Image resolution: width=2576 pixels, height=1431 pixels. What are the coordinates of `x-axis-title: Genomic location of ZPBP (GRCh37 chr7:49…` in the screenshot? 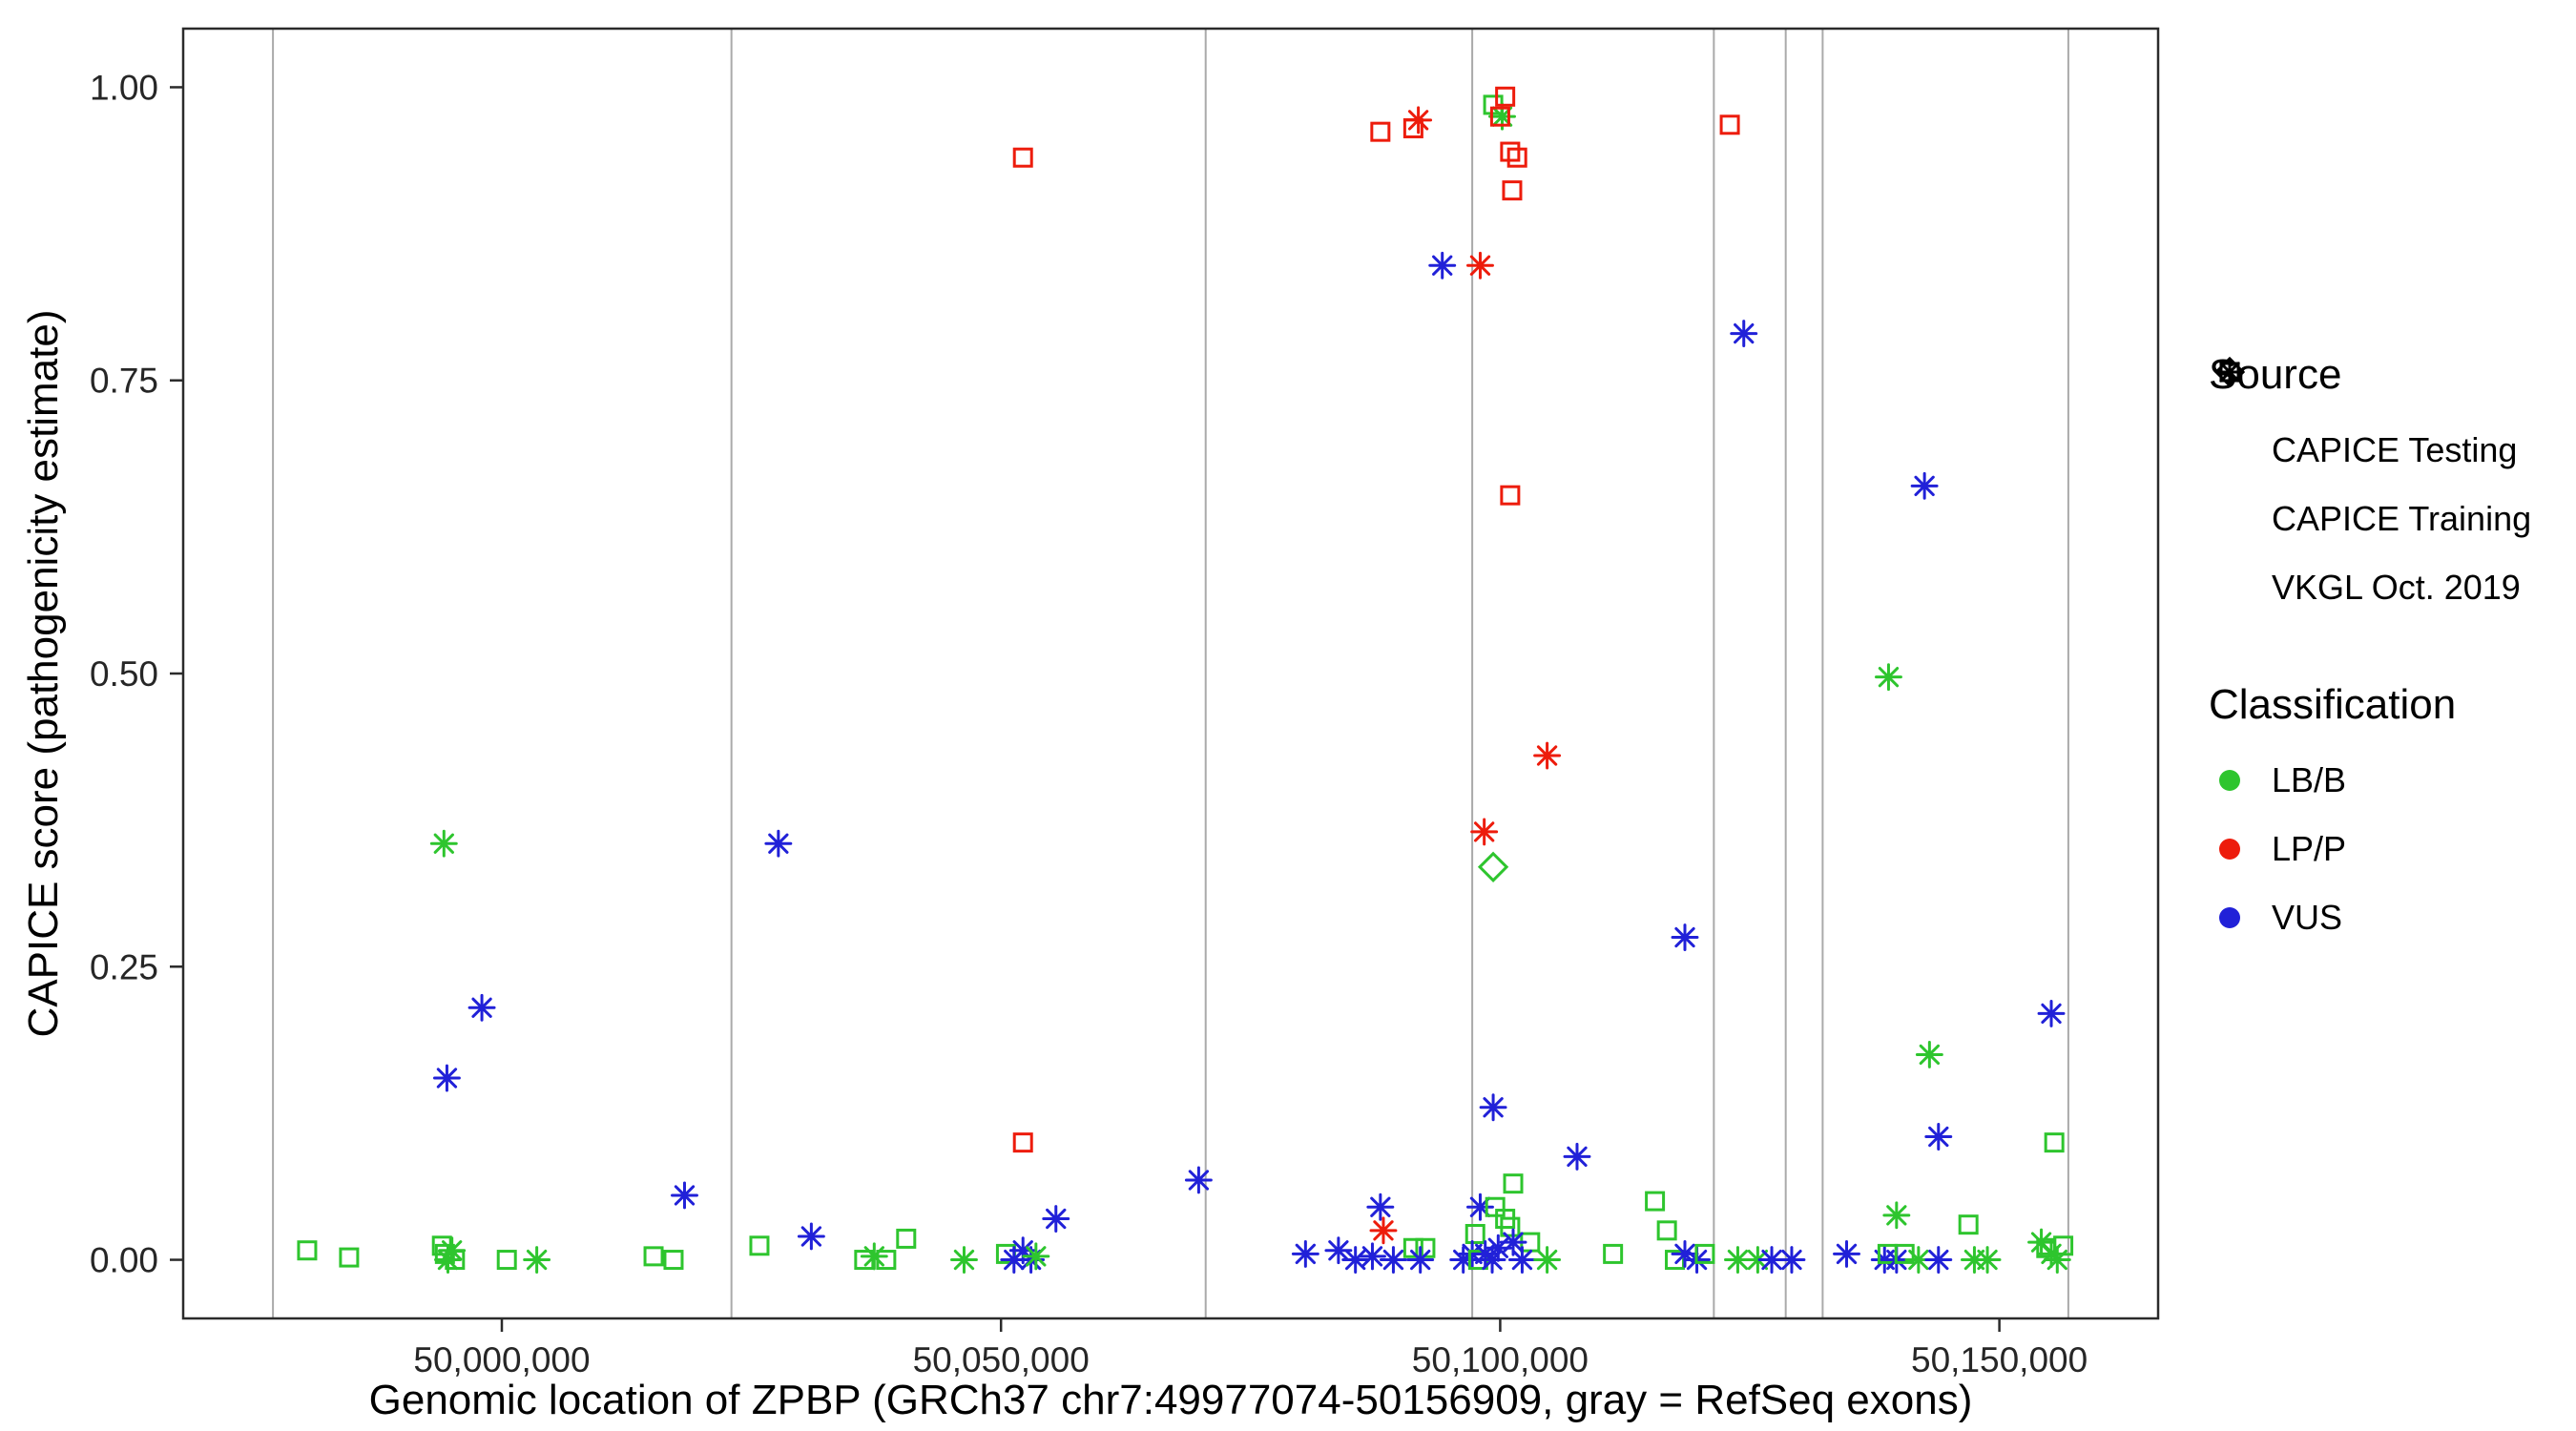 It's located at (1170, 1400).